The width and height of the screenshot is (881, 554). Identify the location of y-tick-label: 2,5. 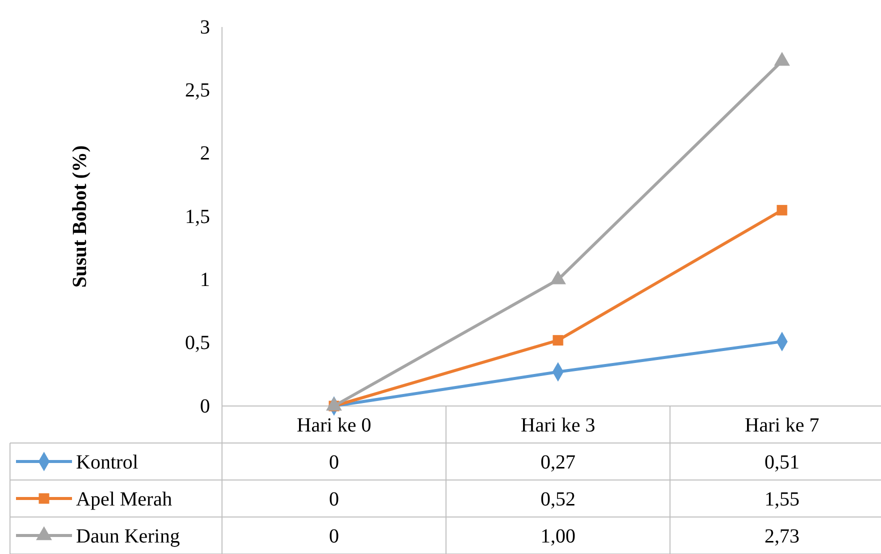
(197, 91).